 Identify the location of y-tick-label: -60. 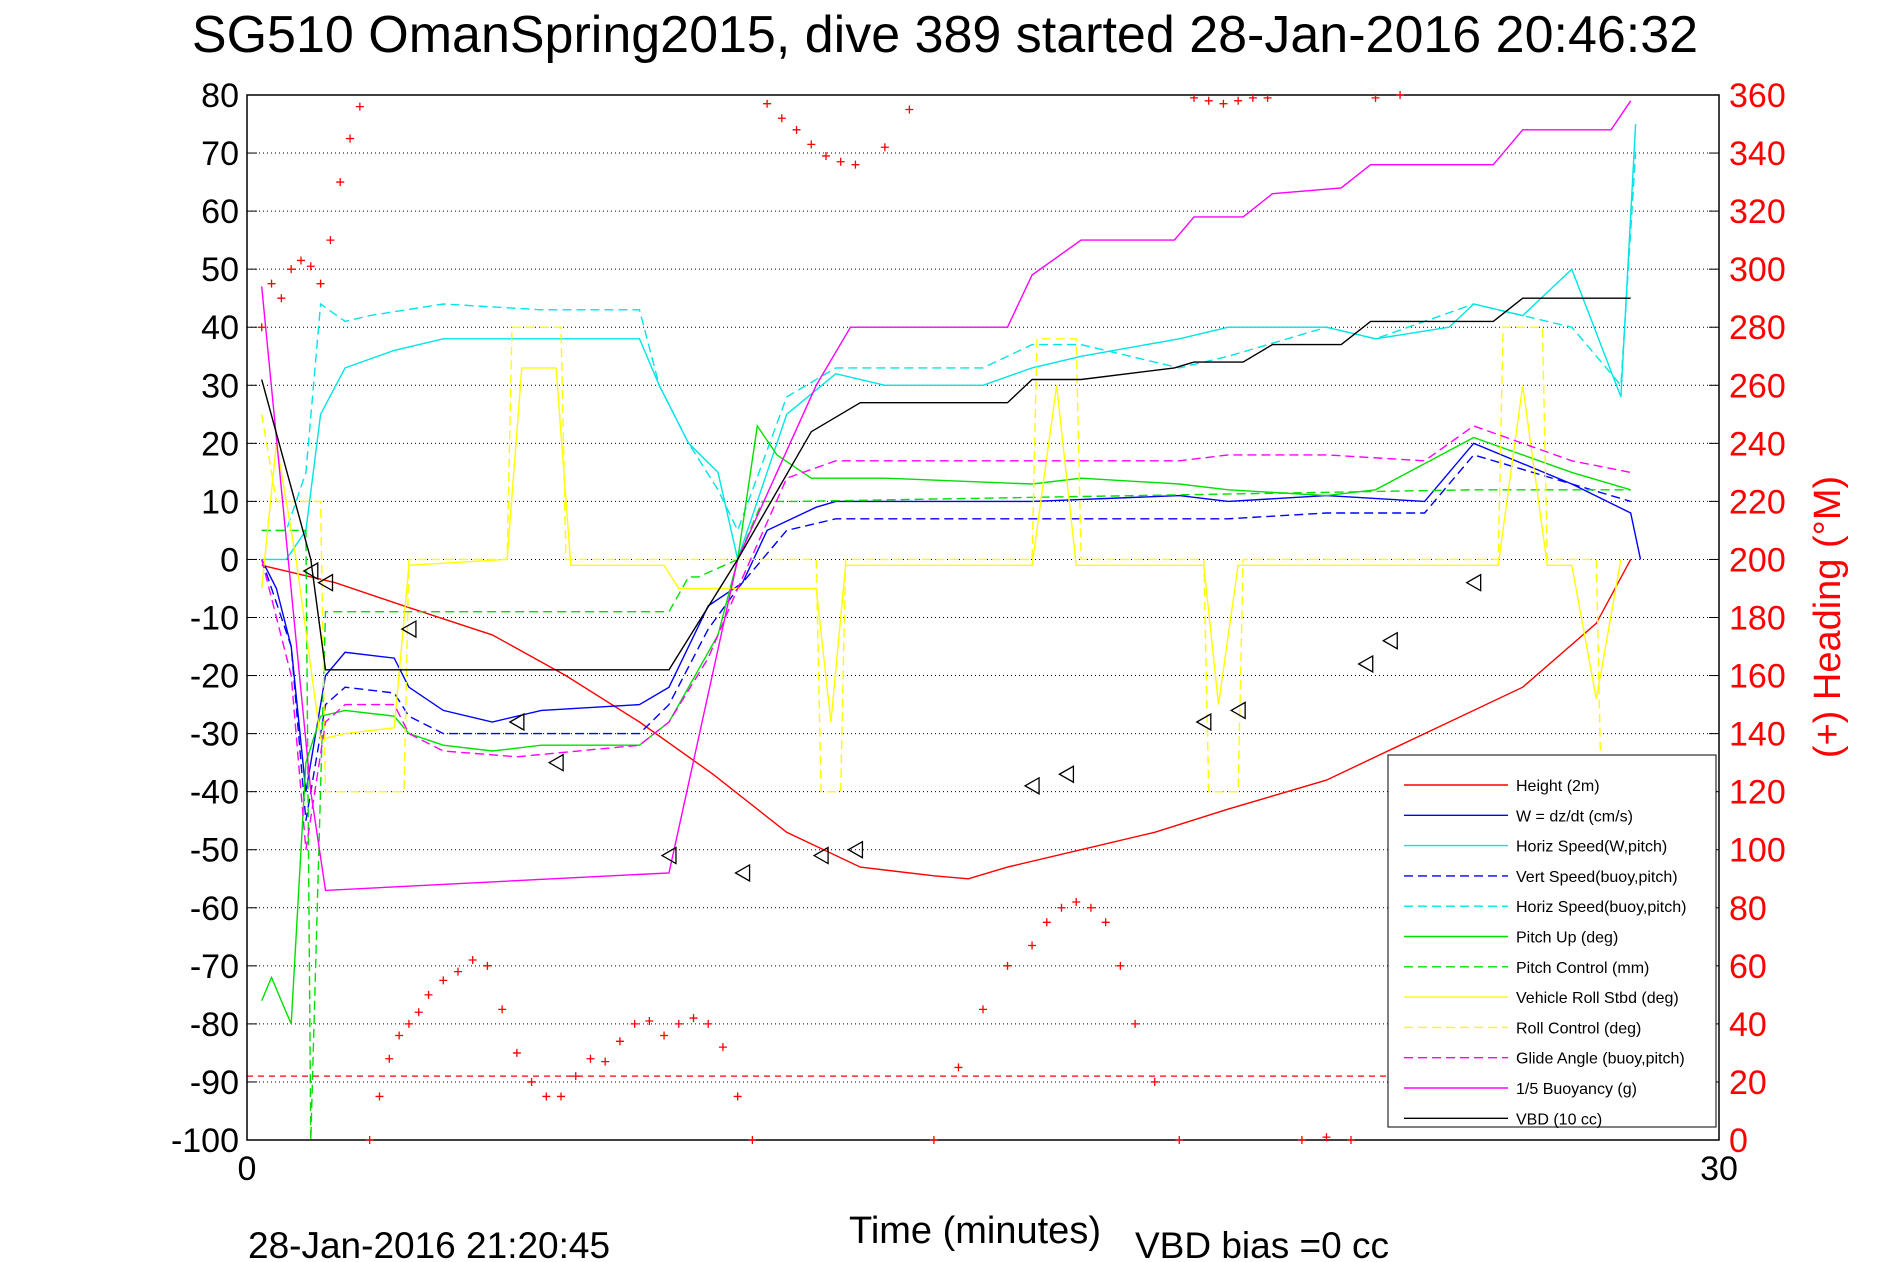
(214, 909).